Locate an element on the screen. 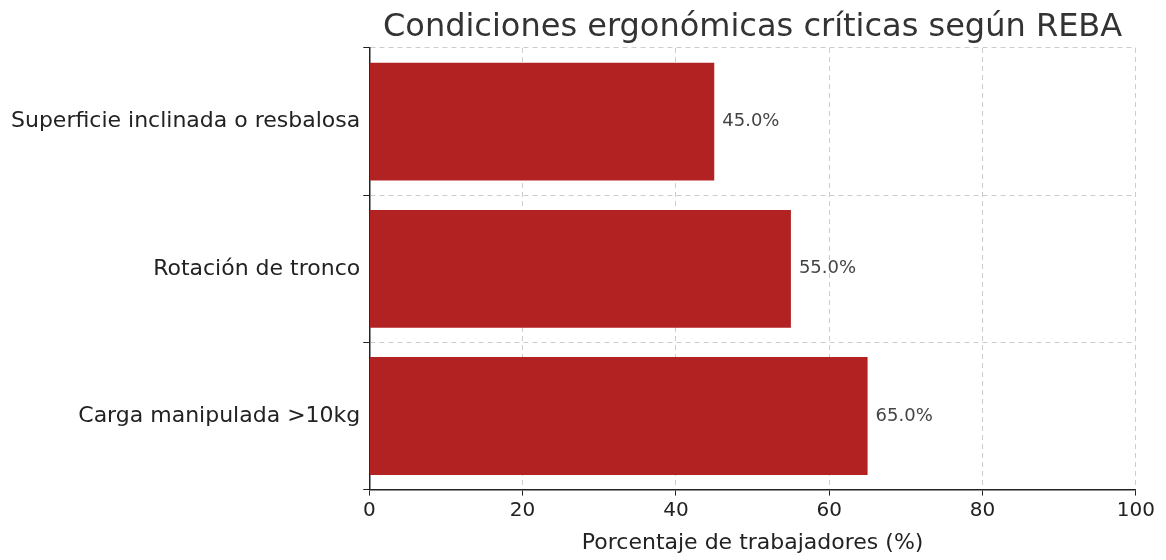 The width and height of the screenshot is (1166, 560). x-tick-label: 40 is located at coordinates (676, 508).